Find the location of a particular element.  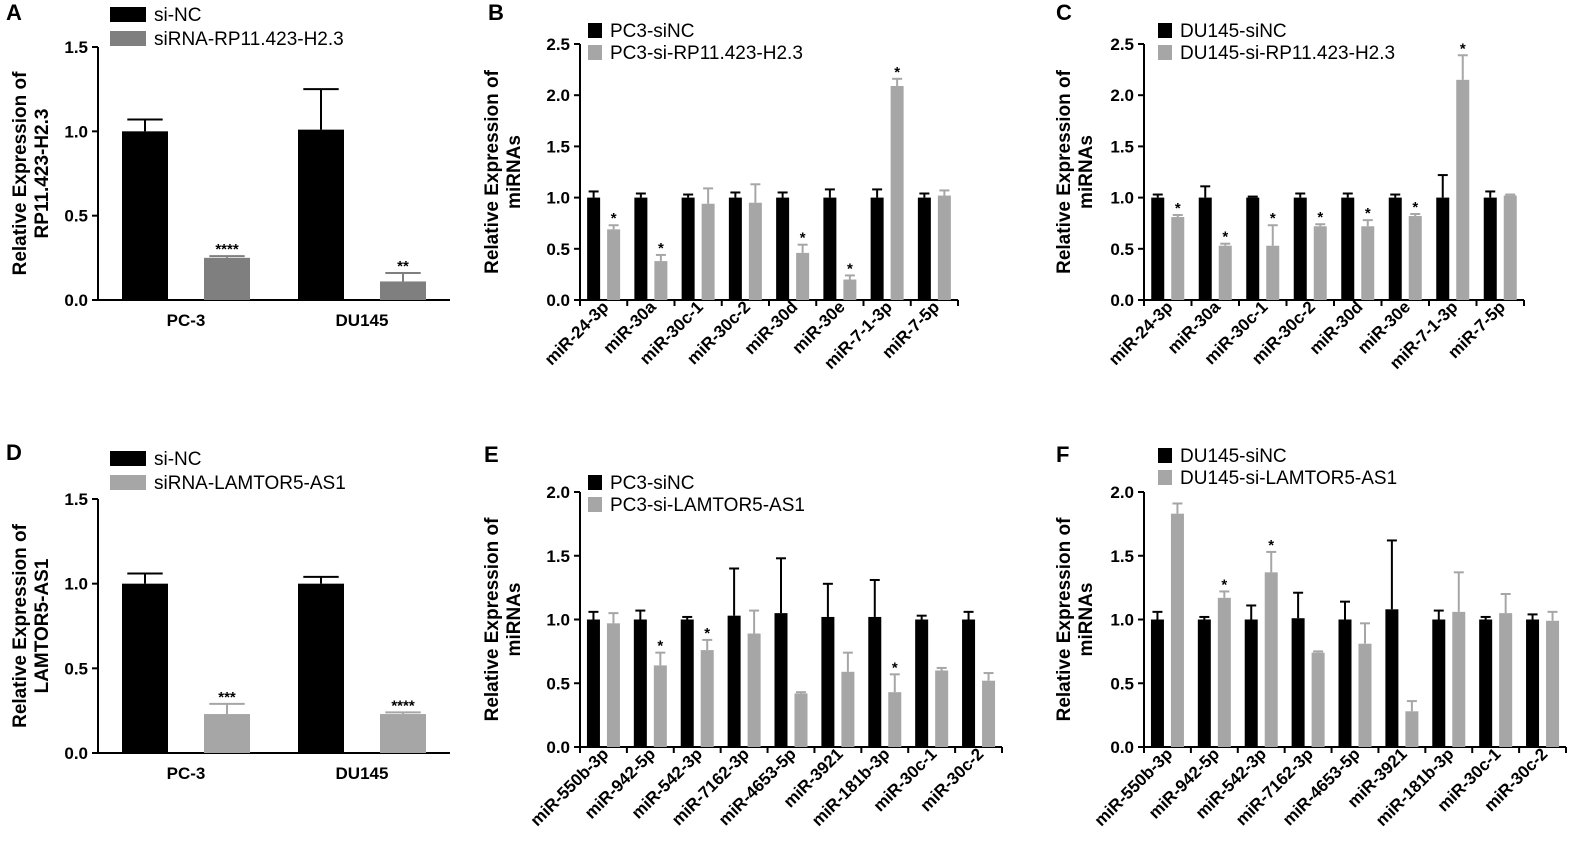

y-axis-label: Relative Expression ofRP11.423-H2.3 is located at coordinates (31, 173).